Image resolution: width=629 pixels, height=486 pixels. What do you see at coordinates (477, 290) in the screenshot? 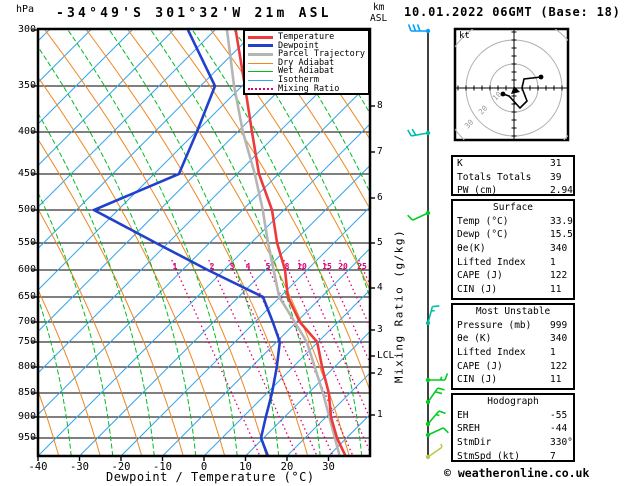
I see `stat-label: CIN (J)` at bounding box center [477, 290].